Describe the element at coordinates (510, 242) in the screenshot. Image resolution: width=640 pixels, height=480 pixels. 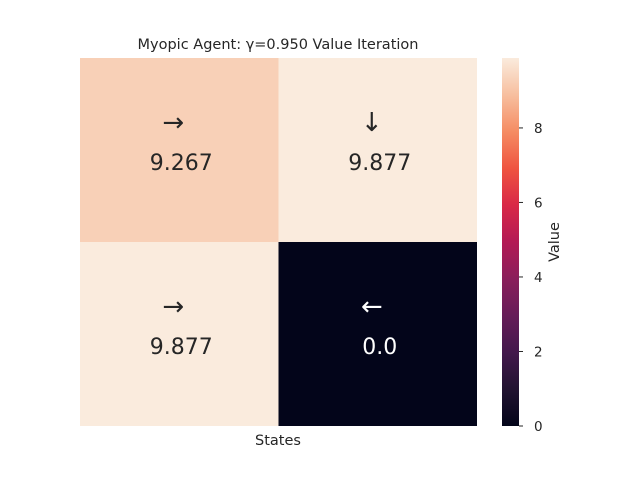
I see `colorbar` at that location.